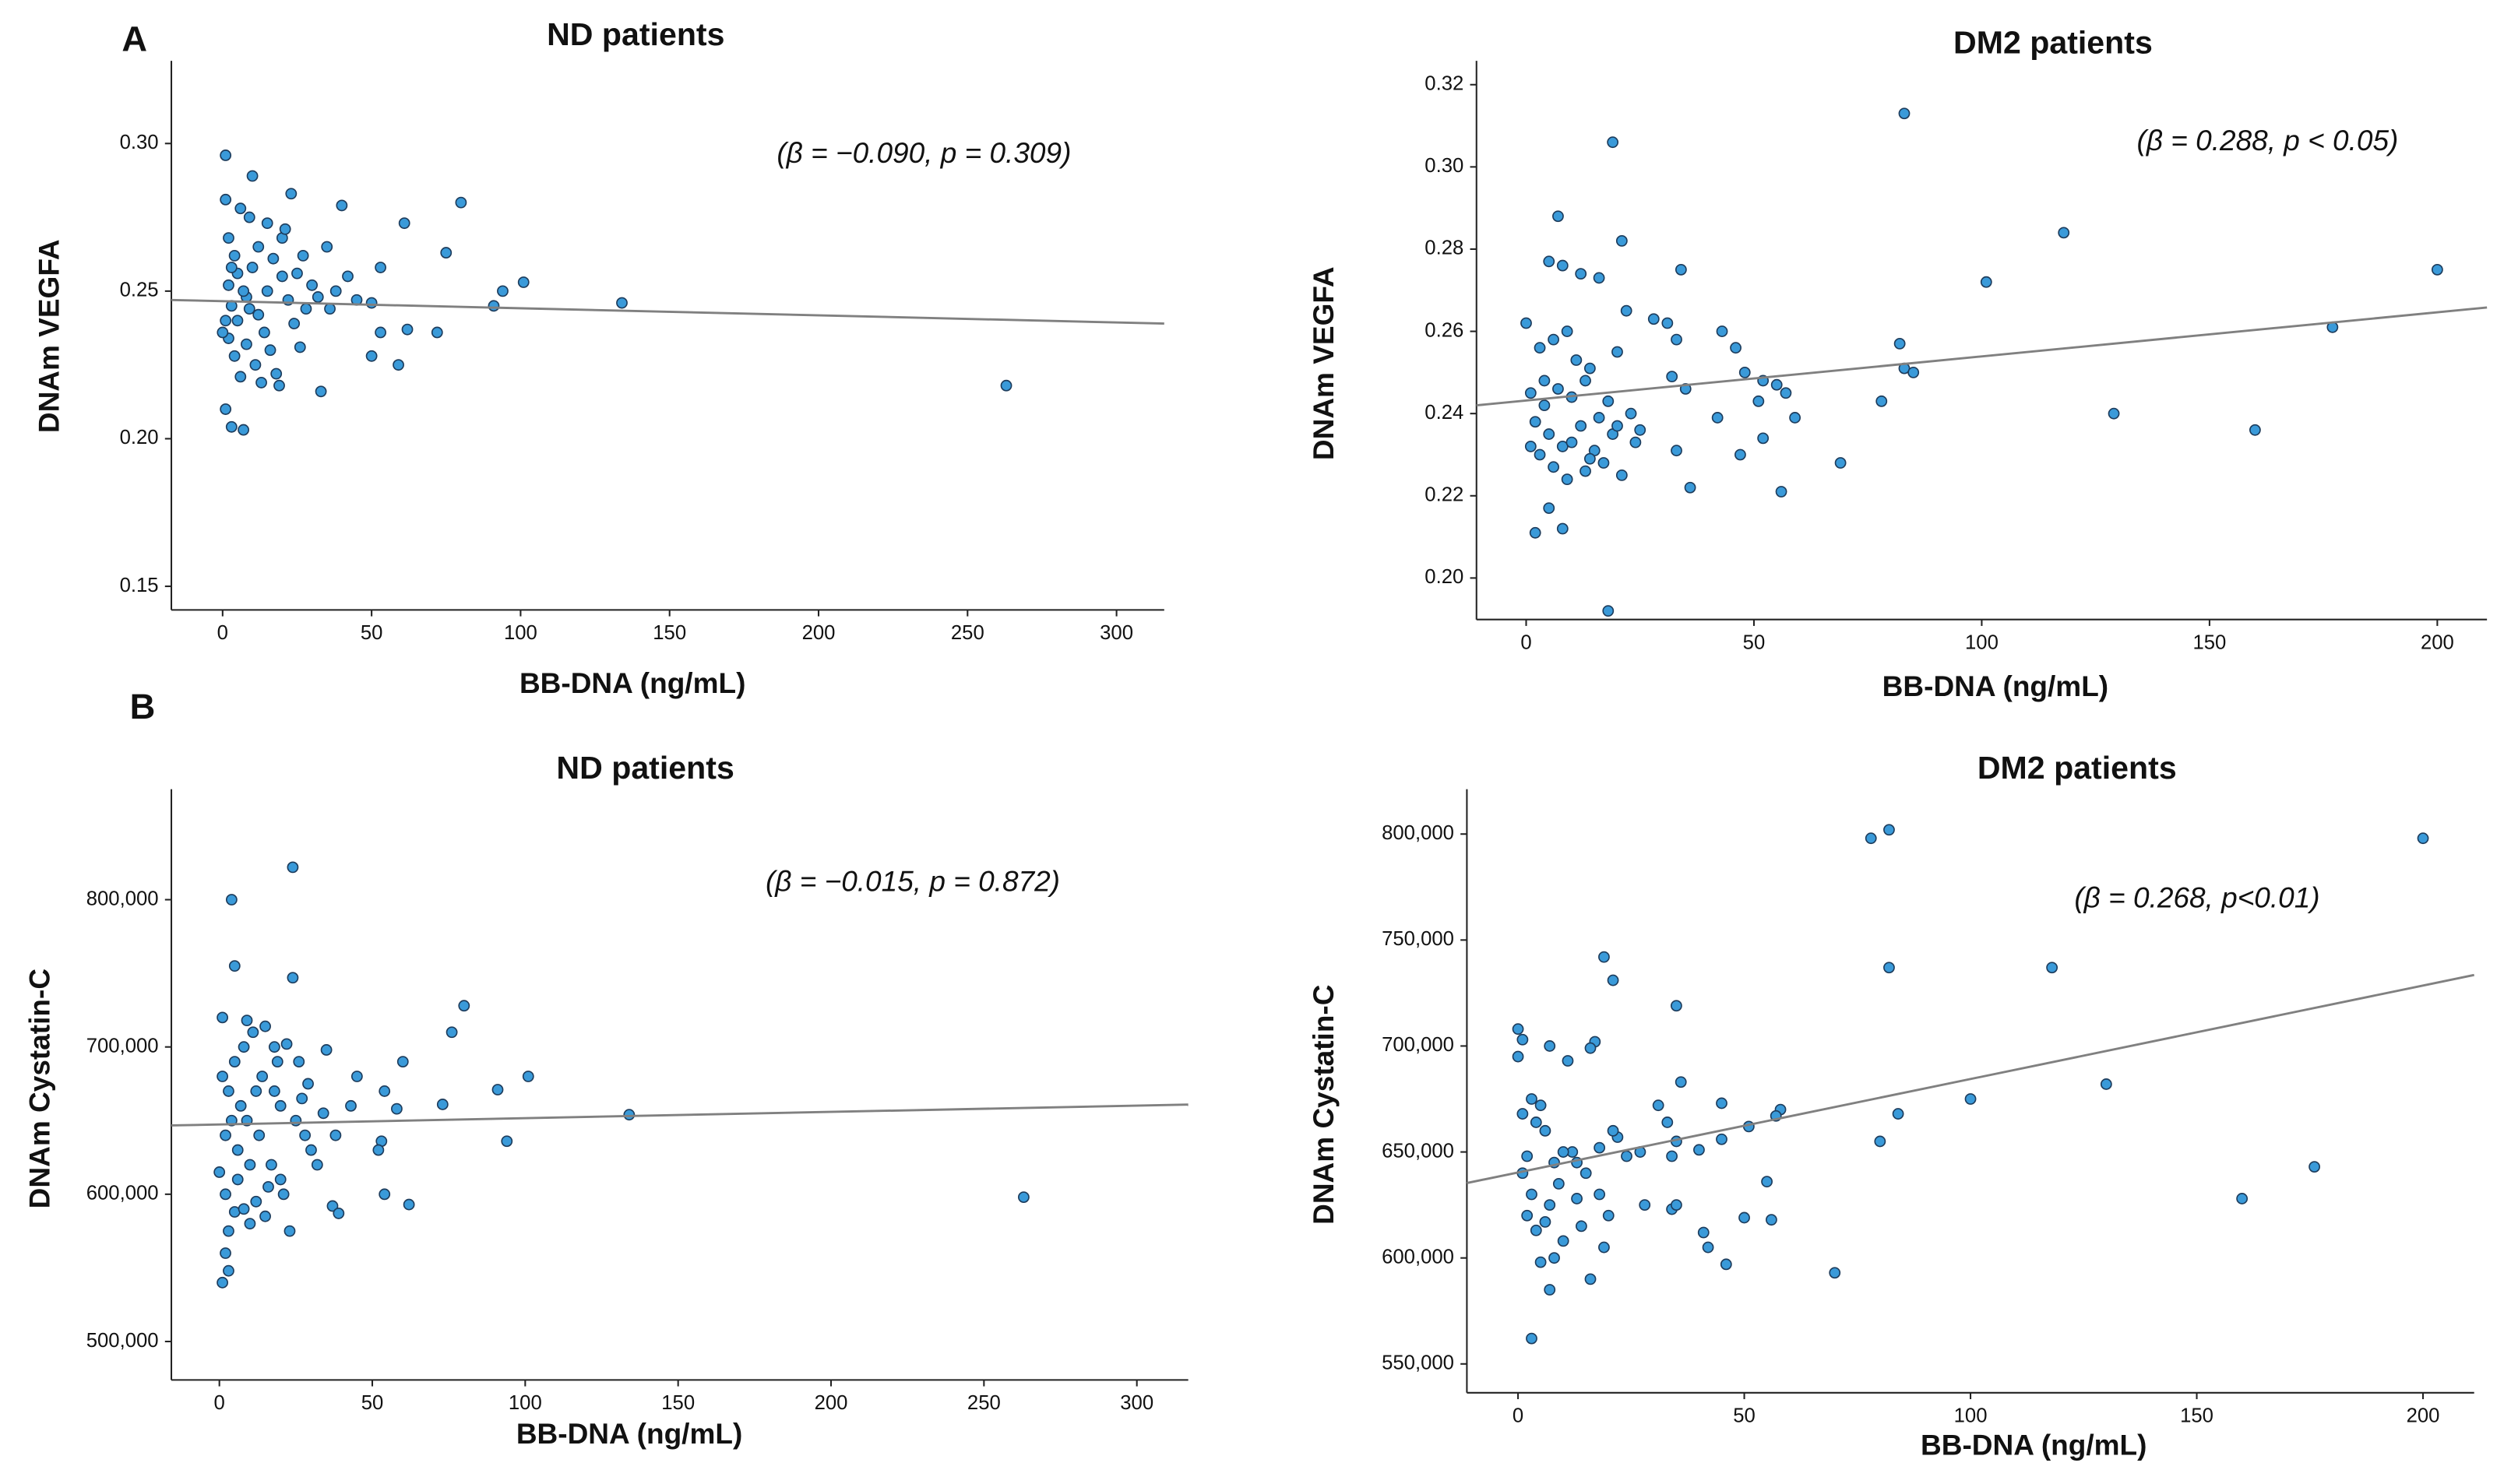 The height and width of the screenshot is (1484, 2511). I want to click on annotation: (β = 0.268, p<0.01), so click(2196, 897).